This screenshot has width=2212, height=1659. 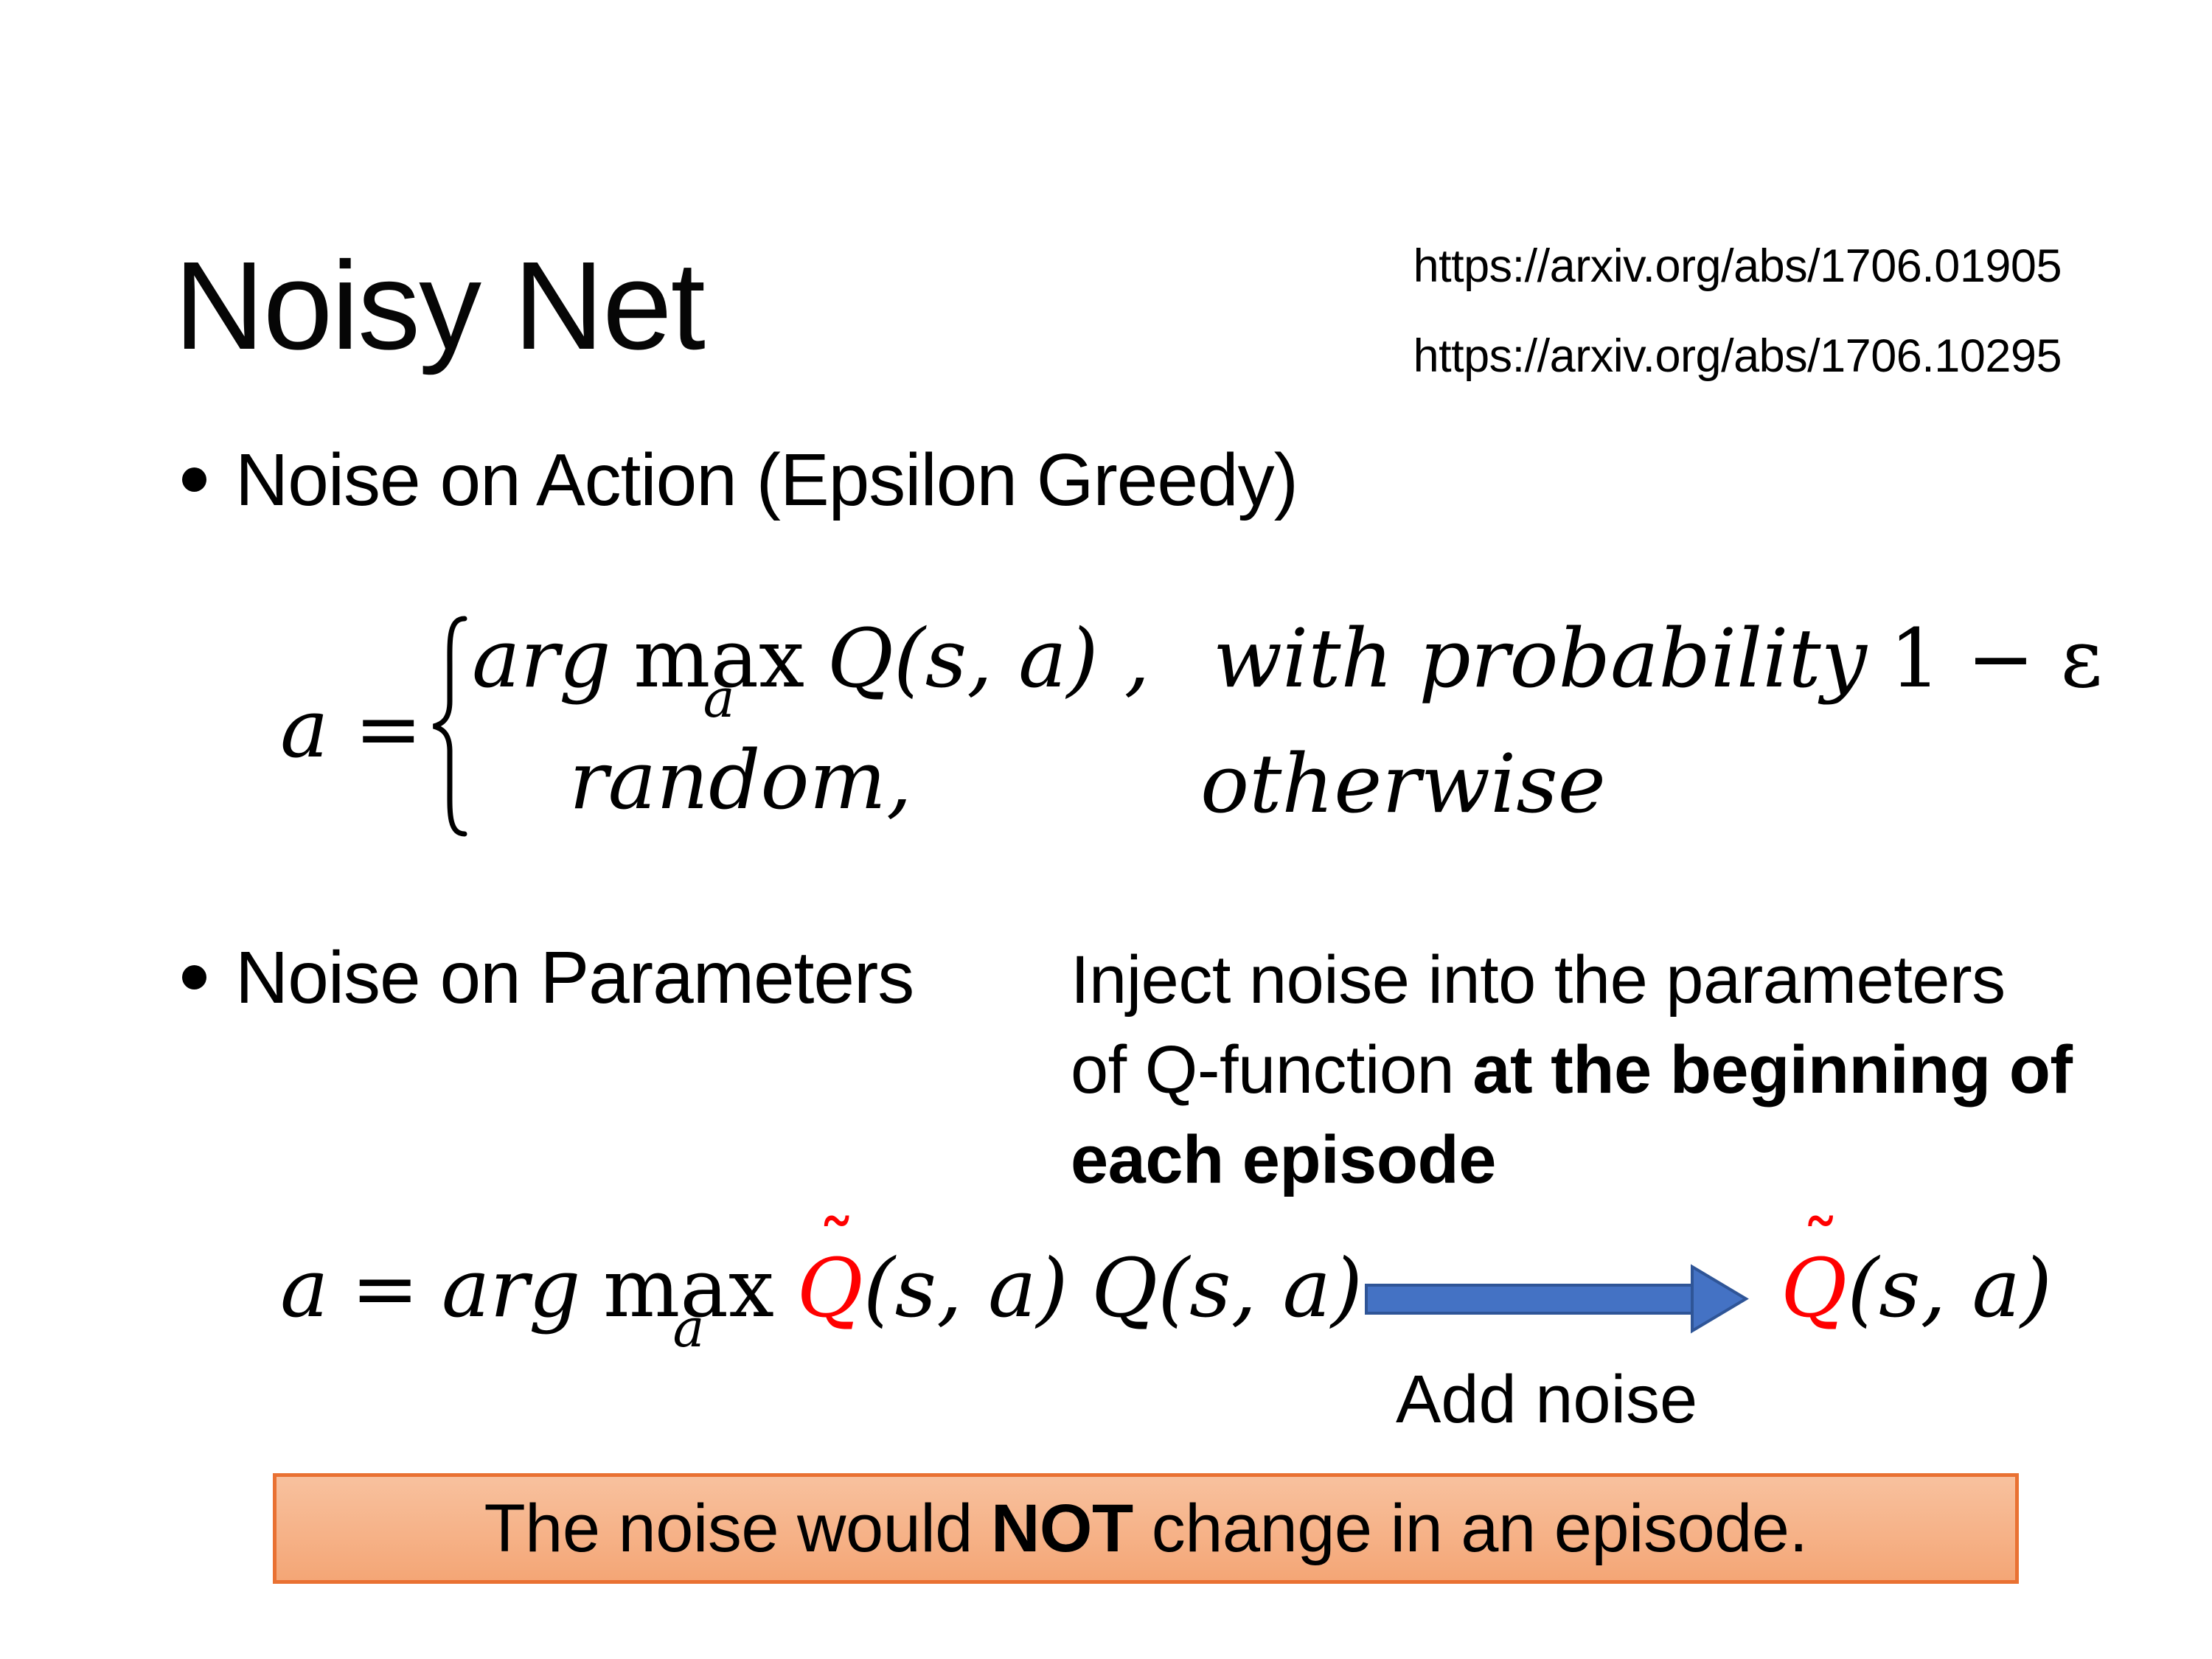 What do you see at coordinates (740, 780) in the screenshot?
I see `cases-row2-expression: random,` at bounding box center [740, 780].